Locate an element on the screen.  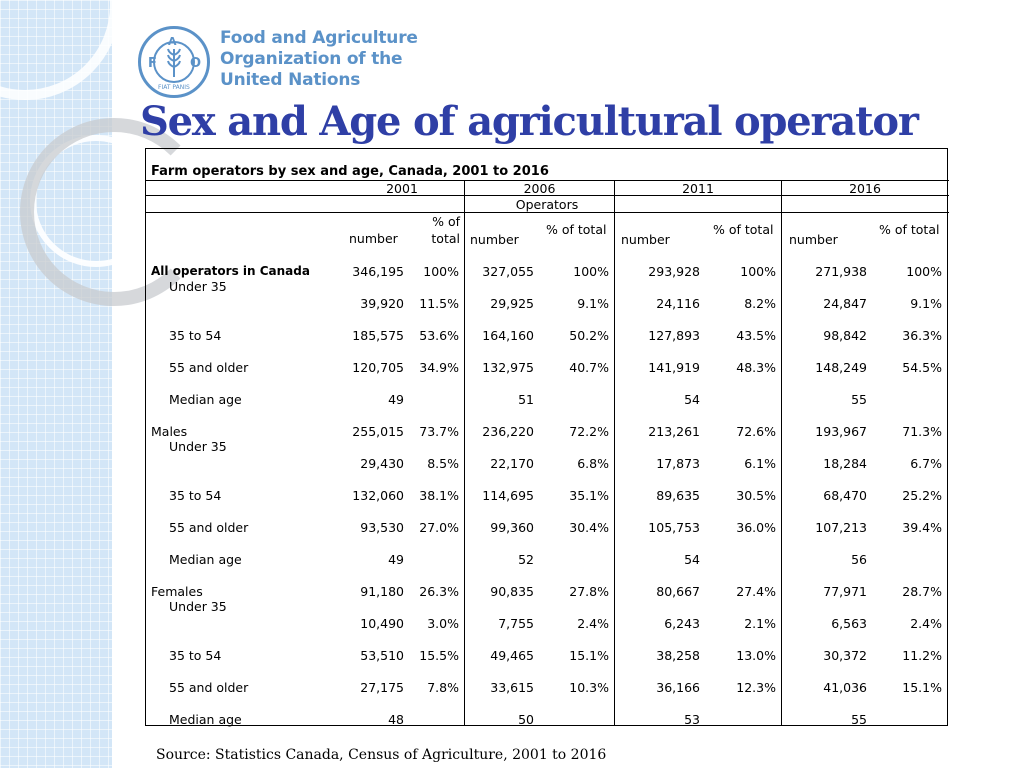
col-header-number-2006: number is located at coordinates (494, 239).